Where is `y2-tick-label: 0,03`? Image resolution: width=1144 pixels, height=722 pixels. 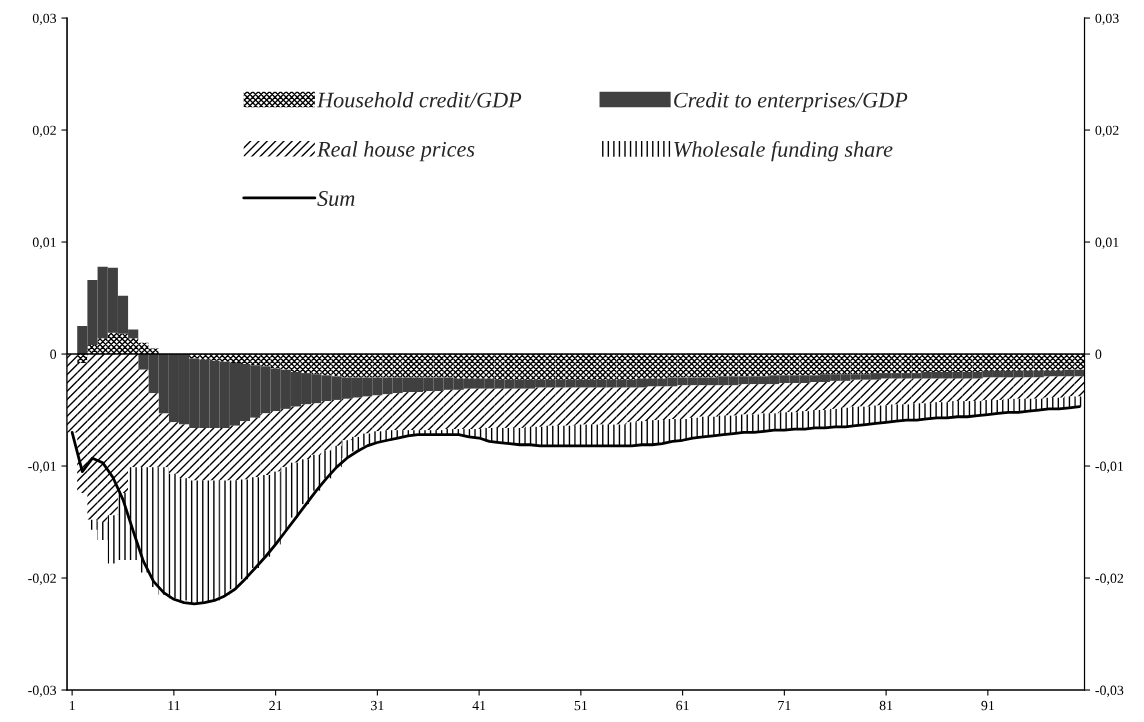 y2-tick-label: 0,03 is located at coordinates (1107, 19).